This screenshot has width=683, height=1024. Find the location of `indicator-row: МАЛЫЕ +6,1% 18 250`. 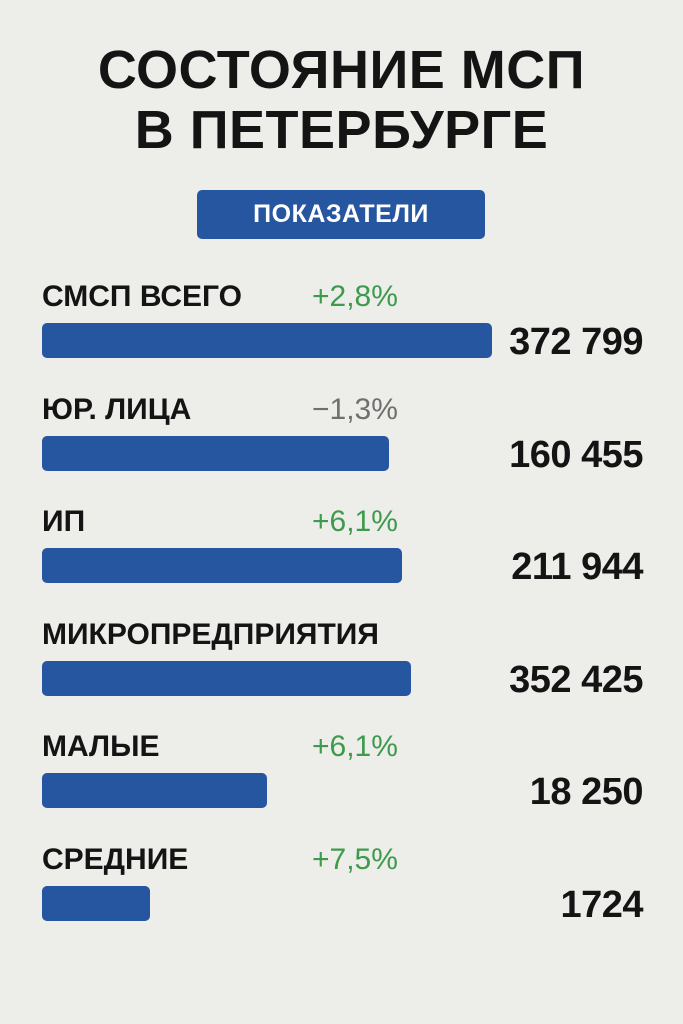

indicator-row: МАЛЫЕ +6,1% 18 250 is located at coordinates (341, 780).